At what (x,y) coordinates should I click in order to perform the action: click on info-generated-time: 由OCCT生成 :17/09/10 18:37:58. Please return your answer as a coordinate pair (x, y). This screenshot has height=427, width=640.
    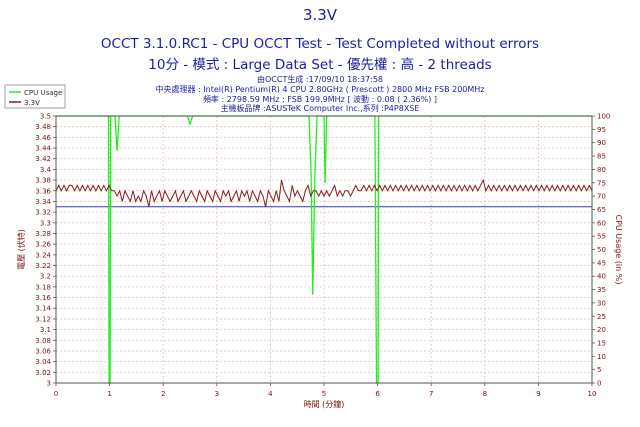
    Looking at the image, I should click on (320, 79).